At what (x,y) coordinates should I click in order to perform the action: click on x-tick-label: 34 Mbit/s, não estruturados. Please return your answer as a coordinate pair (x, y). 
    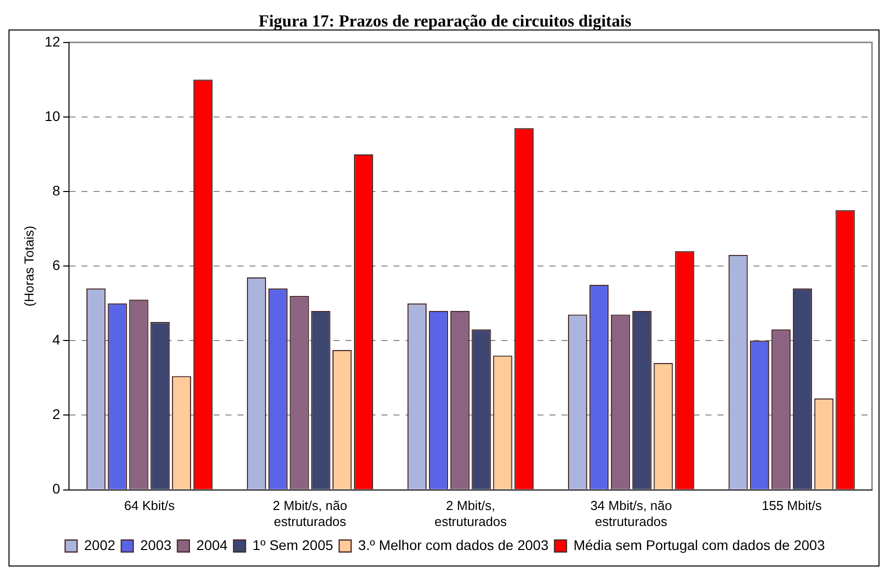
    Looking at the image, I should click on (631, 513).